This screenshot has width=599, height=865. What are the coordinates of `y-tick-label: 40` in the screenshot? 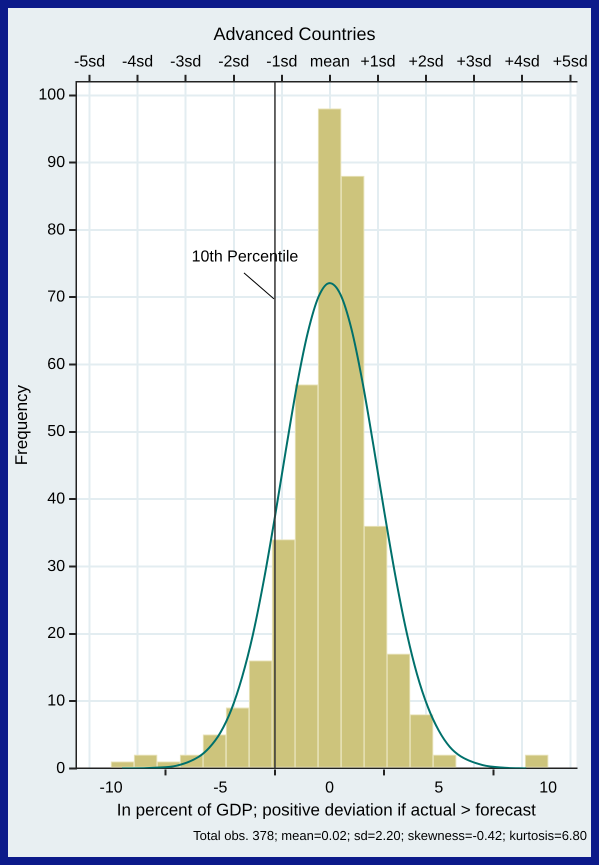 It's located at (56, 499).